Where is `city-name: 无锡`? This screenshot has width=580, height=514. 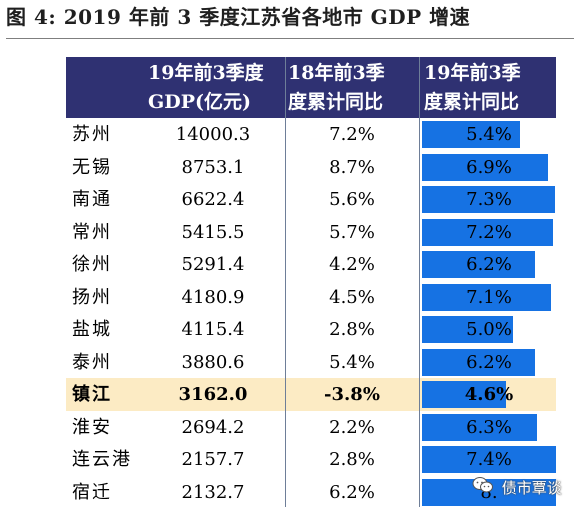
city-name: 无锡 is located at coordinates (92, 167).